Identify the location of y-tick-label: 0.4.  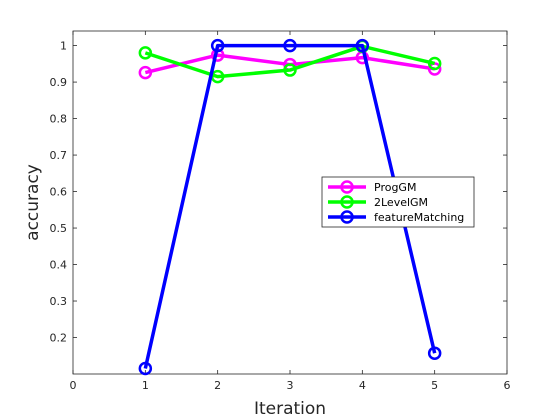
(59, 265).